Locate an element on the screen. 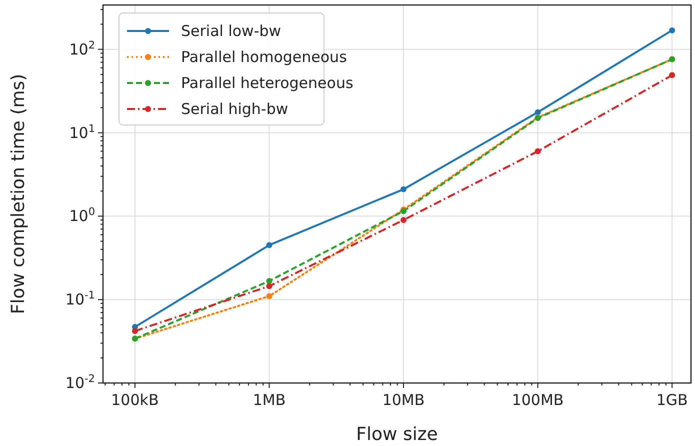 This screenshot has height=446, width=695. x-tick-label: 100kB is located at coordinates (135, 400).